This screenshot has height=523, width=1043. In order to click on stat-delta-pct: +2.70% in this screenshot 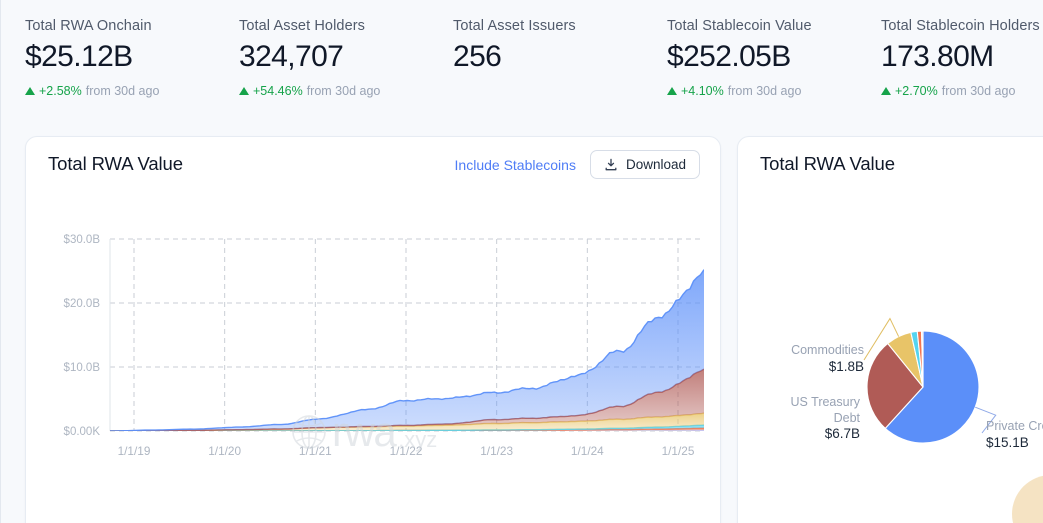, I will do `click(916, 90)`.